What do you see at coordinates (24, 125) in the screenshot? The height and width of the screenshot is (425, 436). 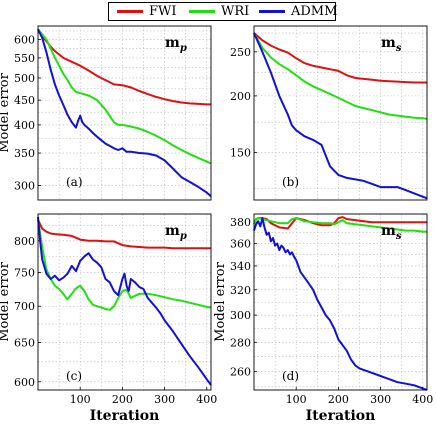 I see `y-tick-label: 400` at bounding box center [24, 125].